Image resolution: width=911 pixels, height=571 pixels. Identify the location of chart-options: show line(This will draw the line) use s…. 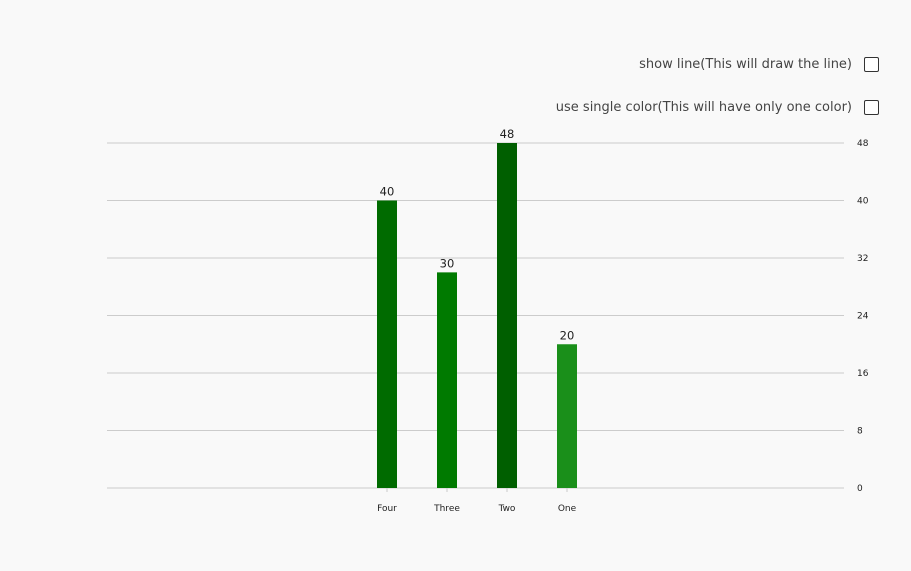
(717, 85).